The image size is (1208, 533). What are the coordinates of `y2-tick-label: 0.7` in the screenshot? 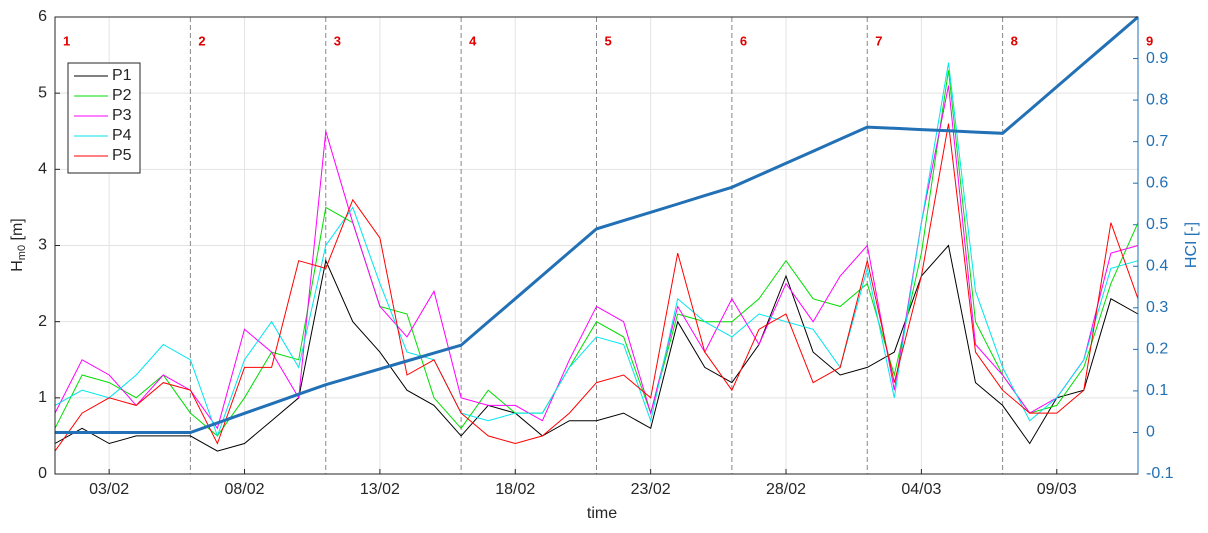 It's located at (1157, 141).